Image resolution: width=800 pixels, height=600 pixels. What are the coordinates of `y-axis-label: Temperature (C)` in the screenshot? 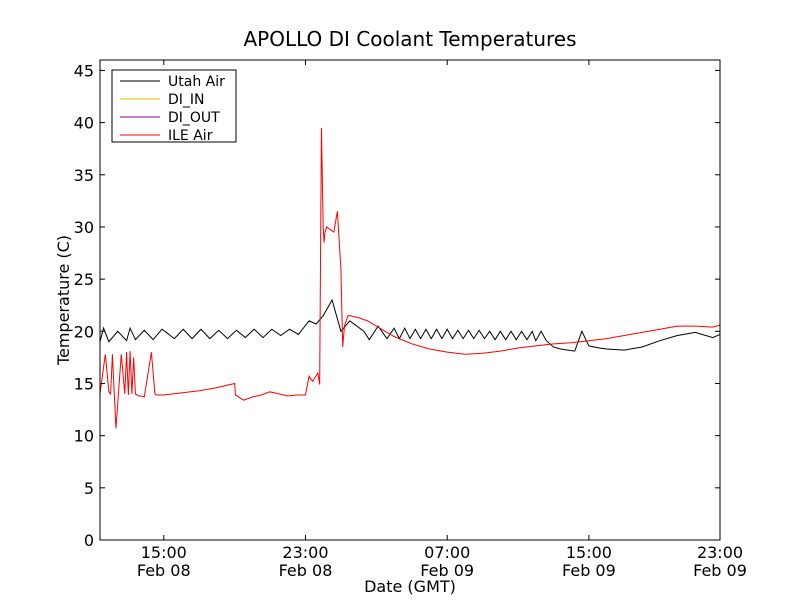 It's located at (63, 300).